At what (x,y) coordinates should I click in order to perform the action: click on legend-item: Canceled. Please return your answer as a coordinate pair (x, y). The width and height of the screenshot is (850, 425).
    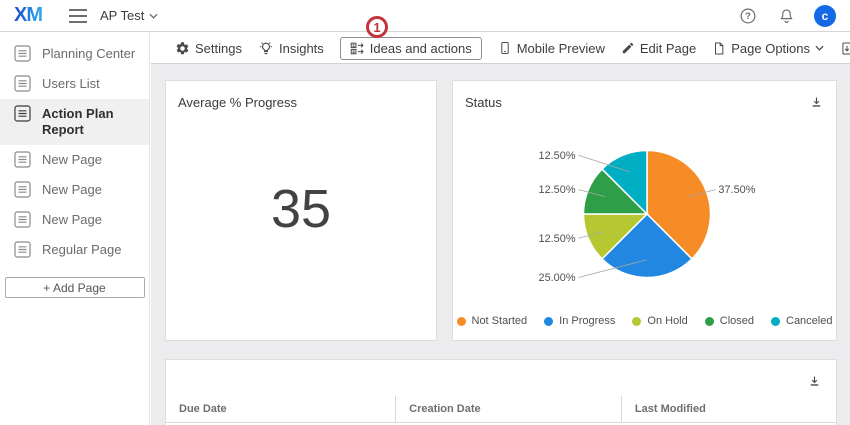
    Looking at the image, I should click on (801, 321).